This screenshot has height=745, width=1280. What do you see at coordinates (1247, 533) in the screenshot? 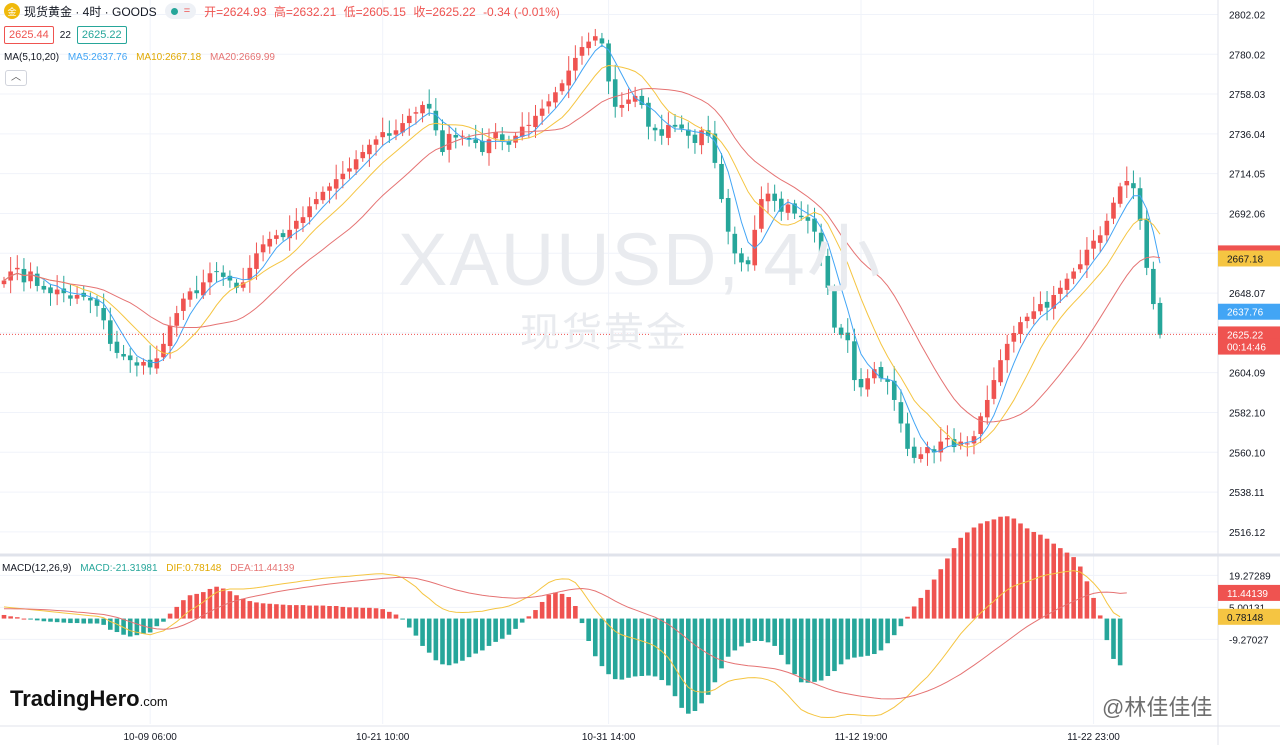
I see `price-tick-label: 2516.12` at bounding box center [1247, 533].